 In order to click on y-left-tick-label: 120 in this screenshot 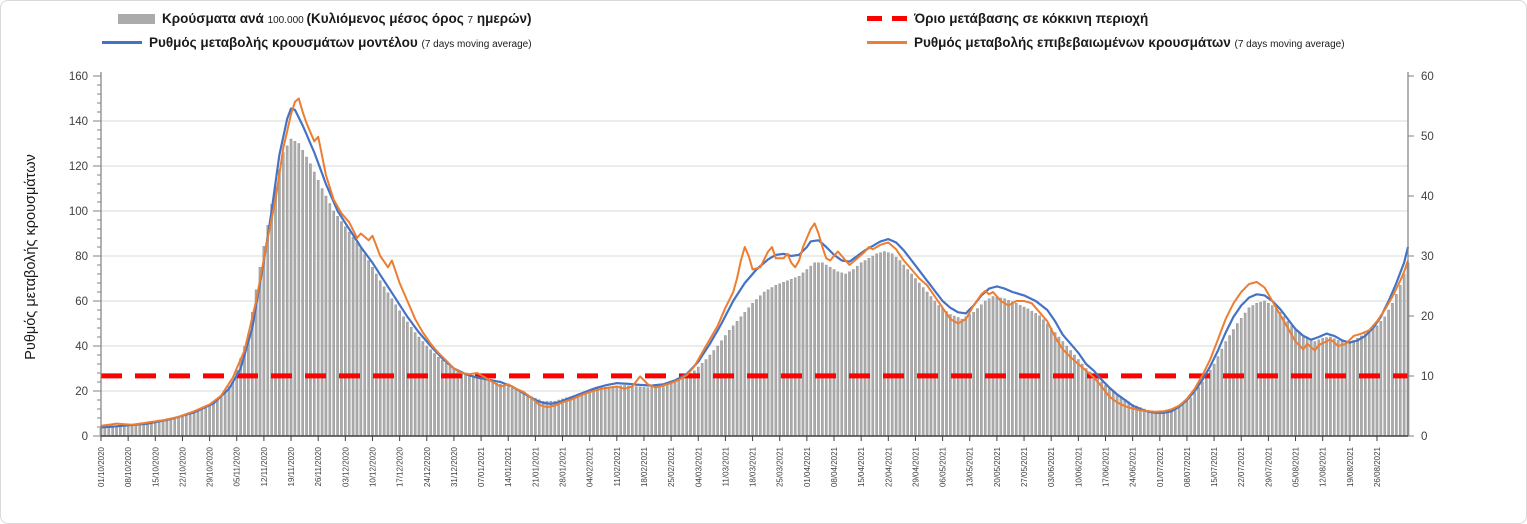, I will do `click(78, 167)`.